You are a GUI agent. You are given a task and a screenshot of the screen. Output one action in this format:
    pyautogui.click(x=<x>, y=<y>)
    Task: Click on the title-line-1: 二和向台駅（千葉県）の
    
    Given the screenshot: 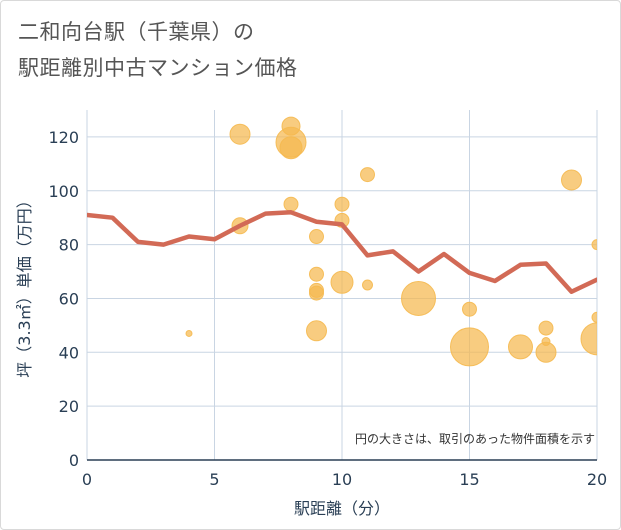 What is the action you would take?
    pyautogui.click(x=136, y=32)
    